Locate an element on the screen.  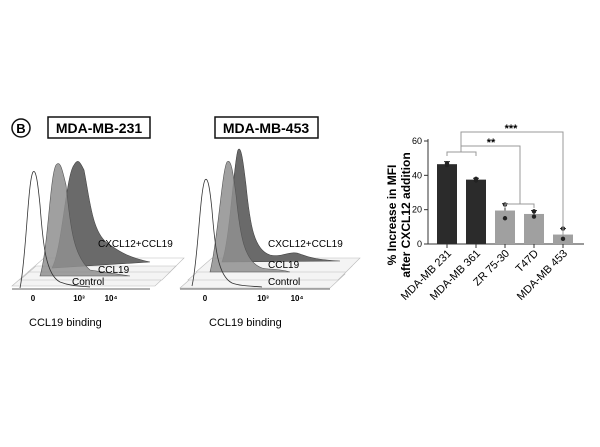
histogram-title: MDA-MB-231 is located at coordinates (99, 128).